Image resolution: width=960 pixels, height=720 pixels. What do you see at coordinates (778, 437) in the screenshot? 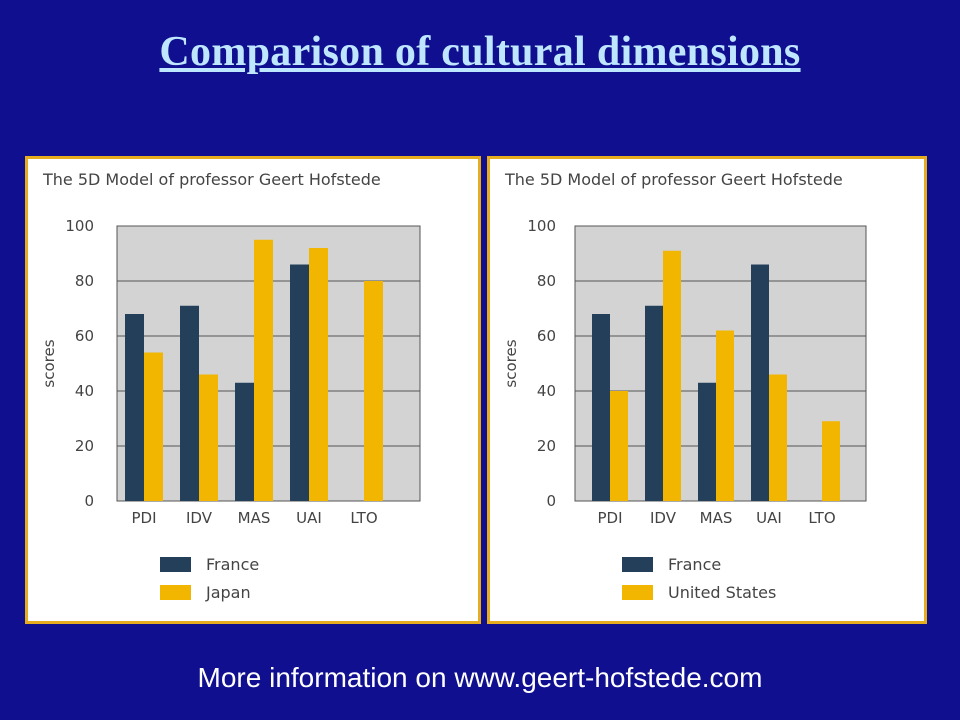
I see `bar-united-states-uai` at bounding box center [778, 437].